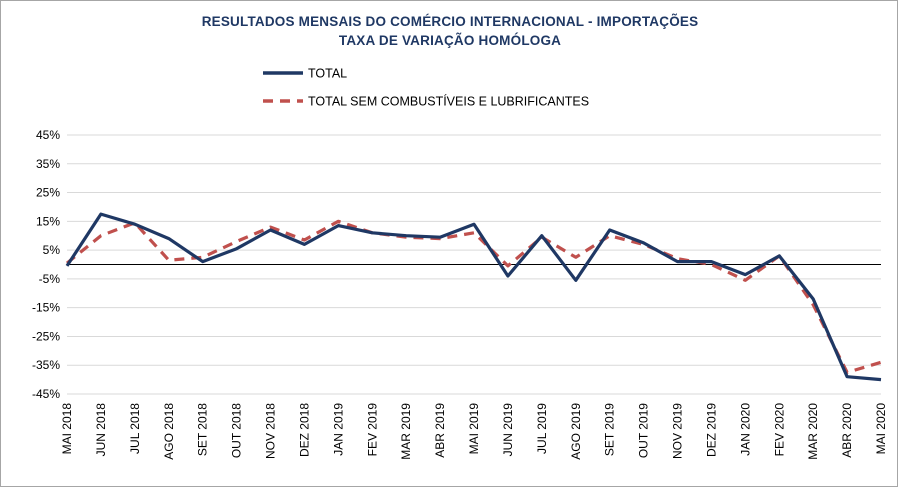 Image resolution: width=900 pixels, height=489 pixels. What do you see at coordinates (847, 430) in the screenshot?
I see `x-tick-label: ABR 2020` at bounding box center [847, 430].